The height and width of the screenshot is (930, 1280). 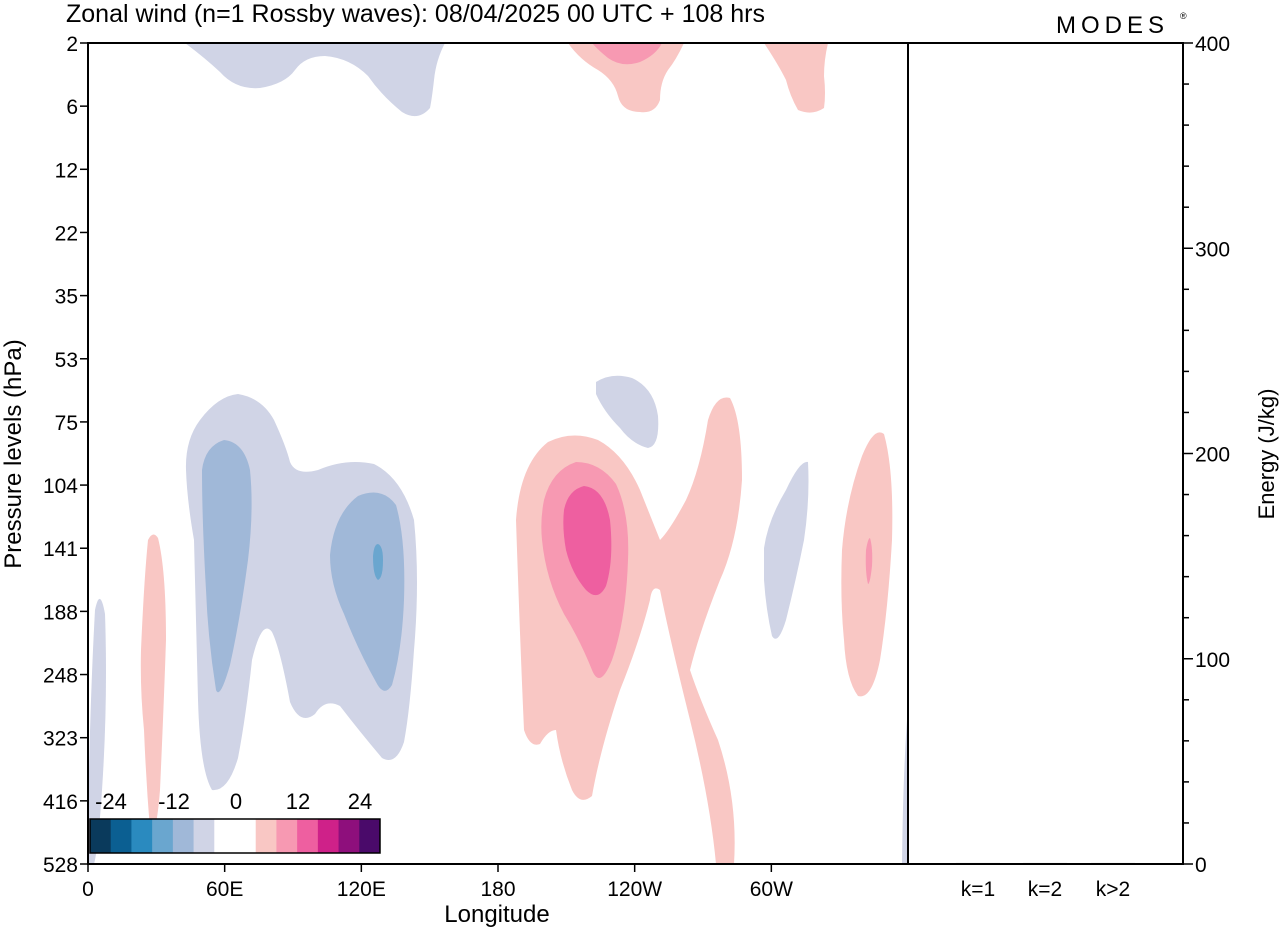 I want to click on contour-neg-4-60W, so click(x=786, y=550).